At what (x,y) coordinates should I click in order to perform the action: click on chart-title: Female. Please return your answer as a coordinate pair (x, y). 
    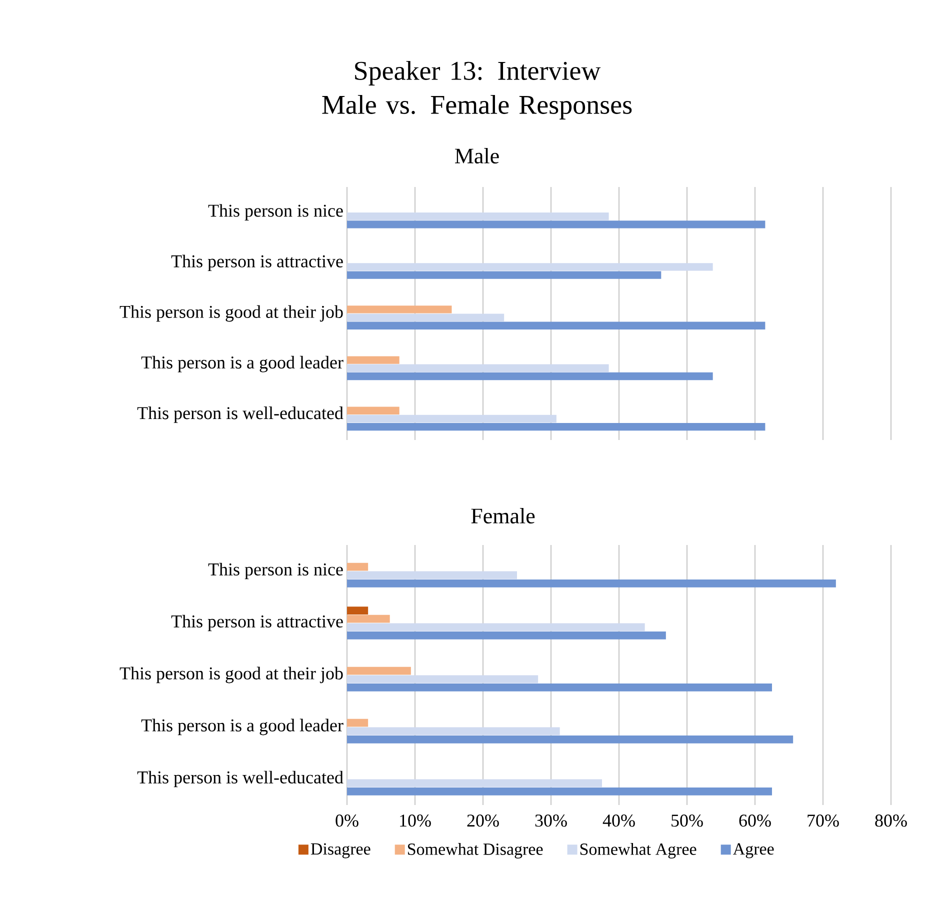
    Looking at the image, I should click on (503, 516).